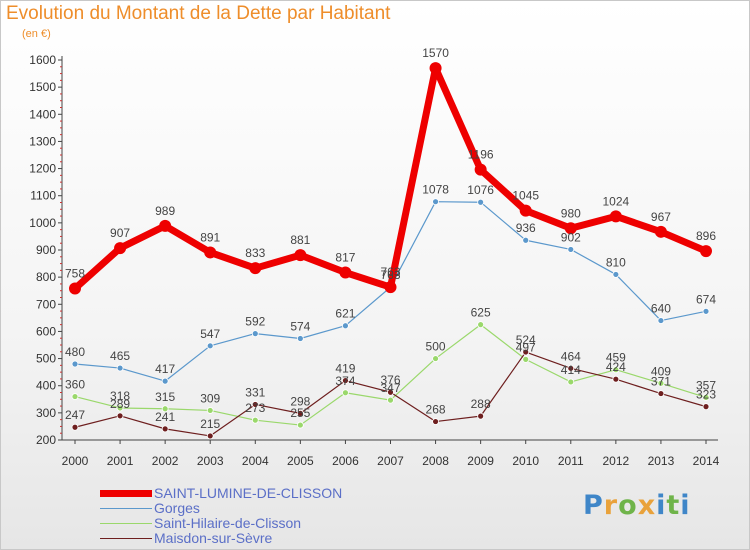 The width and height of the screenshot is (750, 550). Describe the element at coordinates (42, 60) in the screenshot. I see `y-tick-label: 1600` at that location.